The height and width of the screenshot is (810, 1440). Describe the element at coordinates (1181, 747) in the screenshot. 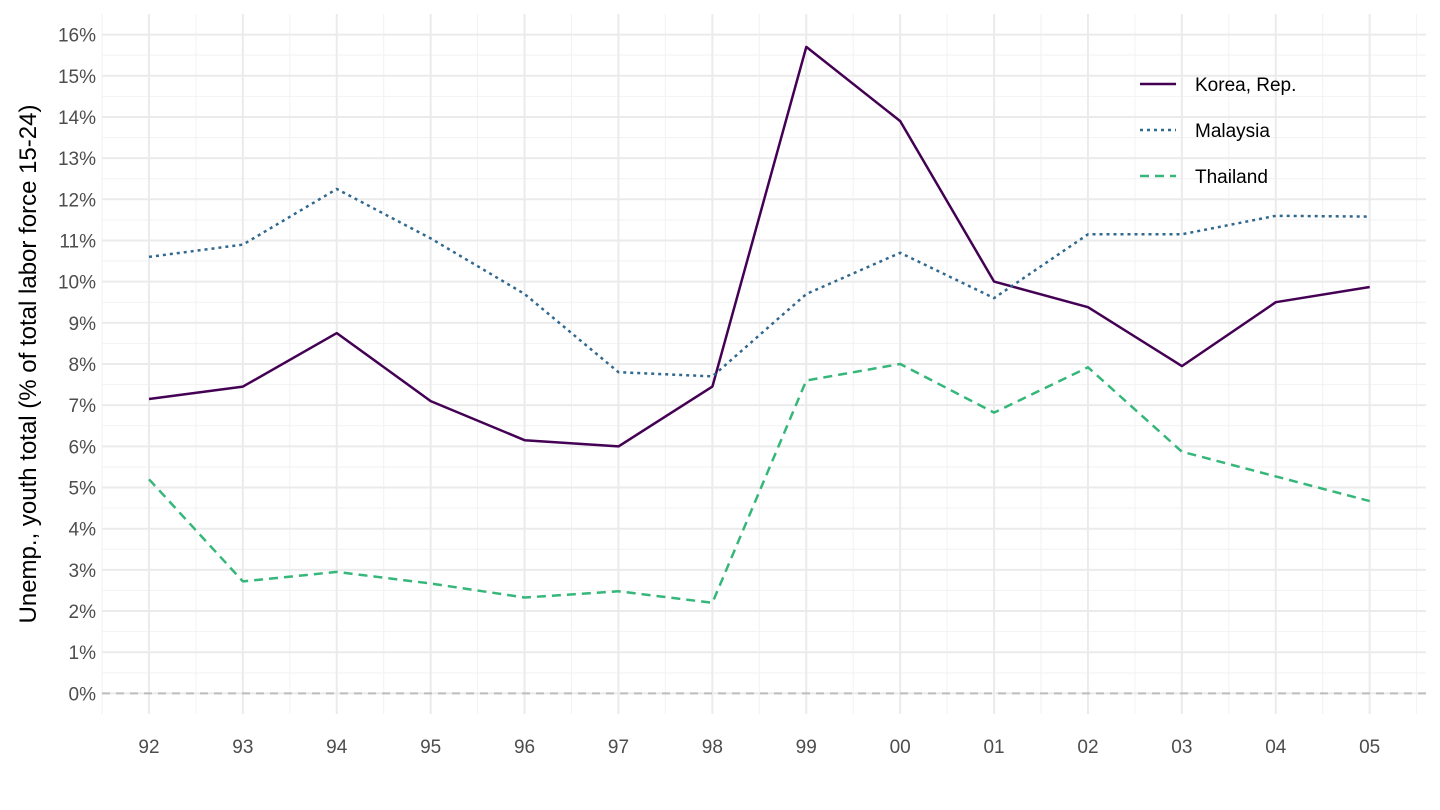

I see `x-tick-label: 03` at that location.